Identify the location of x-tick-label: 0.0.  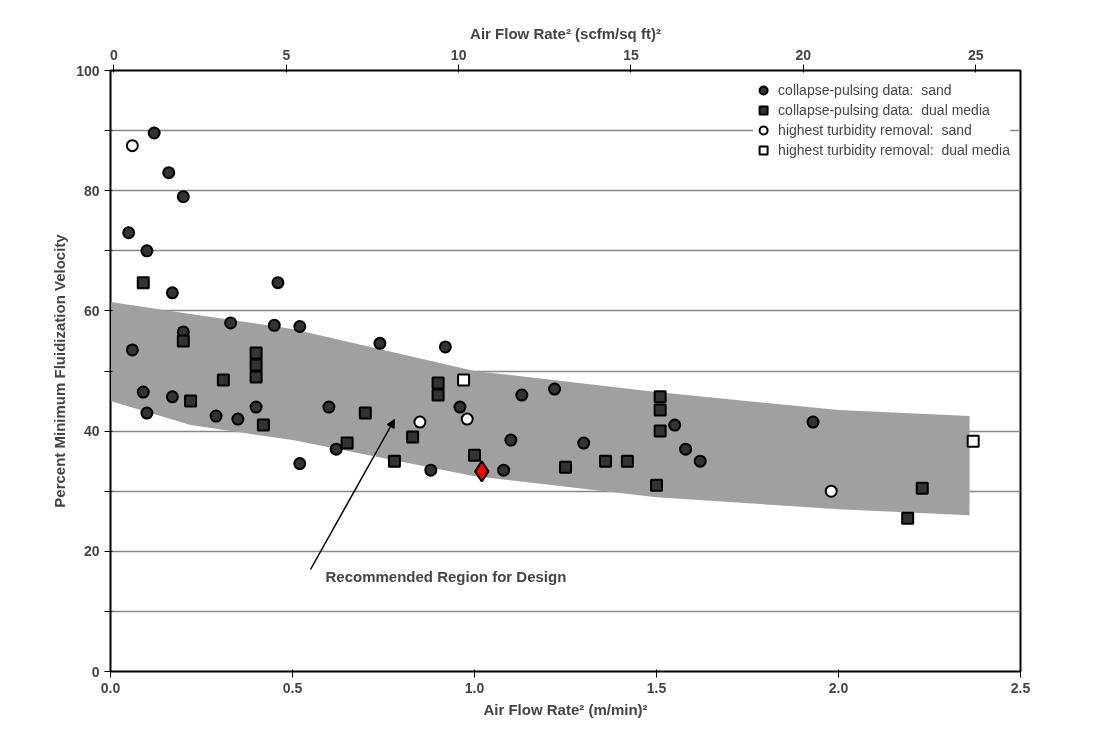
(110, 687).